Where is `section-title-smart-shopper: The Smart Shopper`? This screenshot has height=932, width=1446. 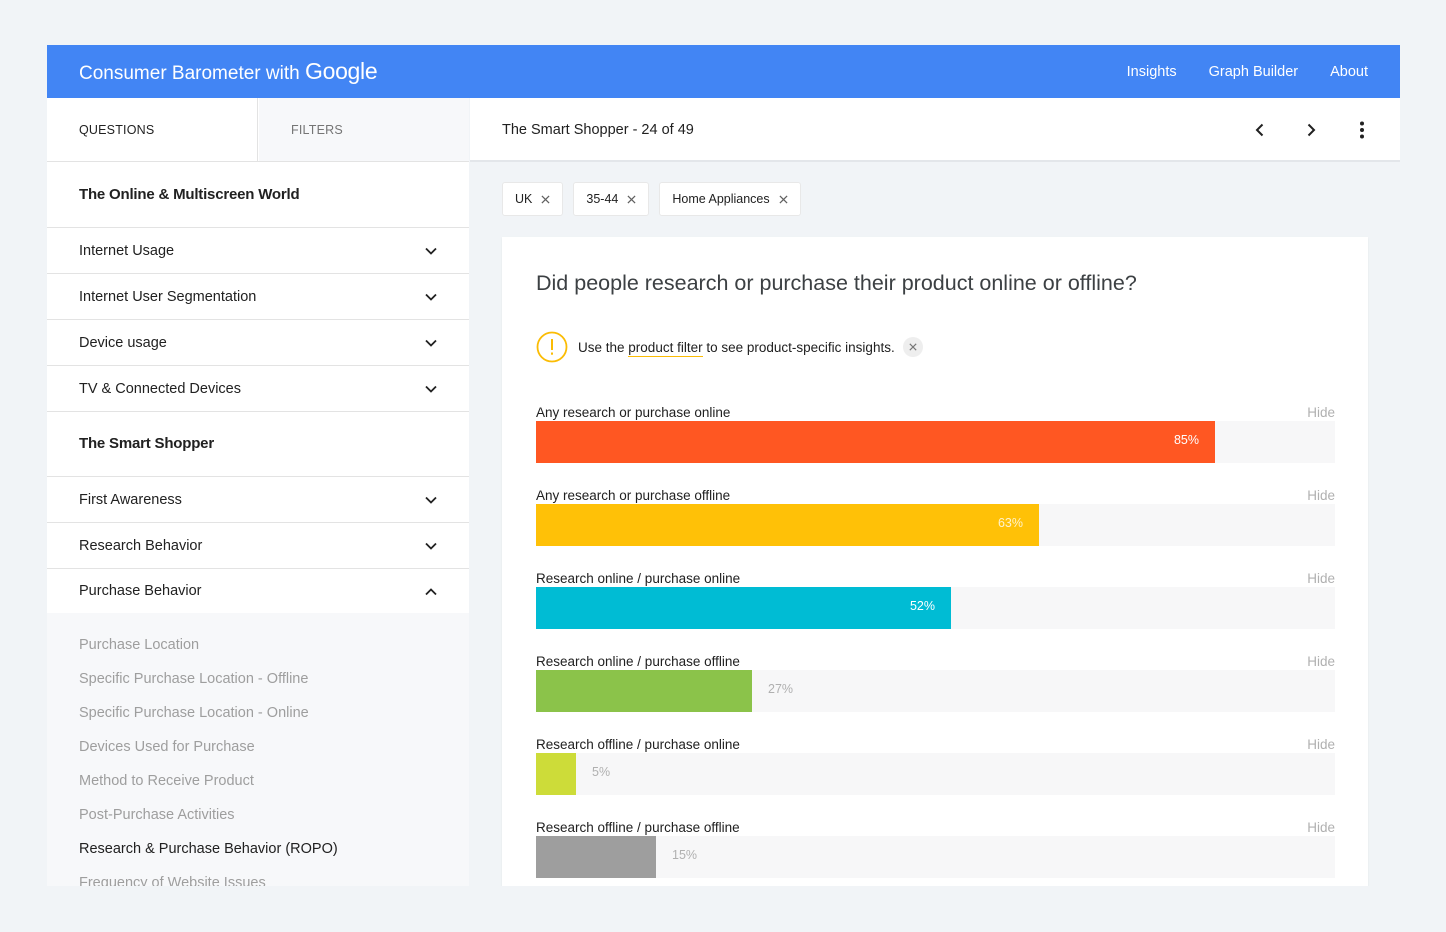
section-title-smart-shopper: The Smart Shopper is located at coordinates (258, 444).